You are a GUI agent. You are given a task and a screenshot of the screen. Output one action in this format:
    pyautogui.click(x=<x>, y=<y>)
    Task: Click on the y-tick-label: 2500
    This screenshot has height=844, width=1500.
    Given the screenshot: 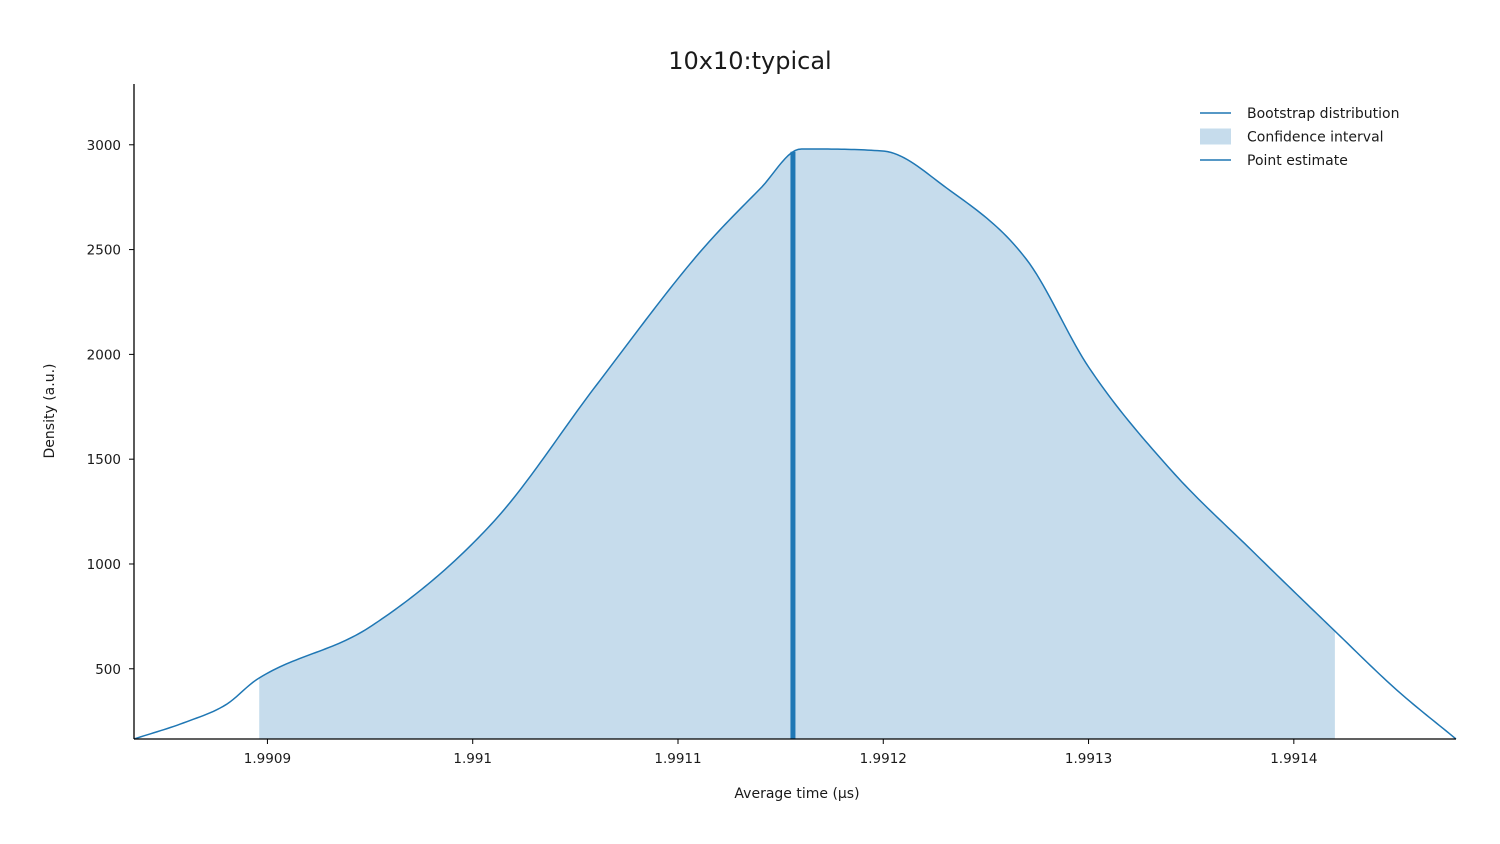 What is the action you would take?
    pyautogui.click(x=104, y=251)
    